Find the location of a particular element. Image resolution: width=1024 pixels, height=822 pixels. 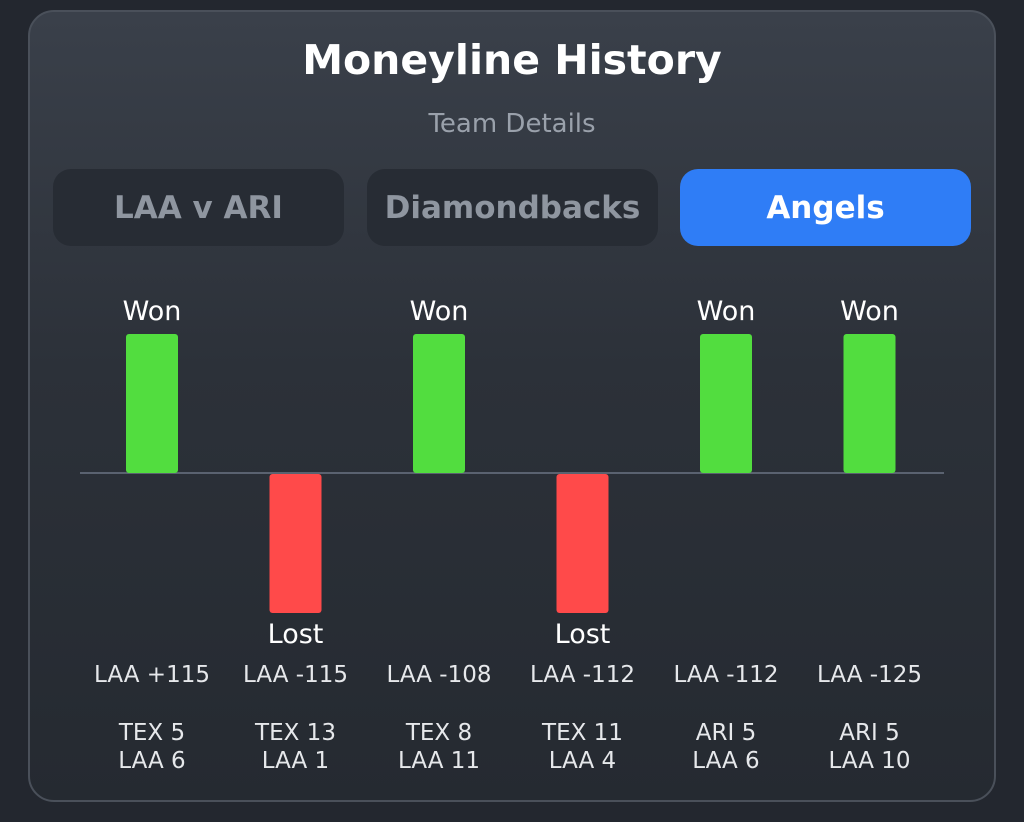

tab-diamondbacks: Diamondbacks is located at coordinates (512, 207).